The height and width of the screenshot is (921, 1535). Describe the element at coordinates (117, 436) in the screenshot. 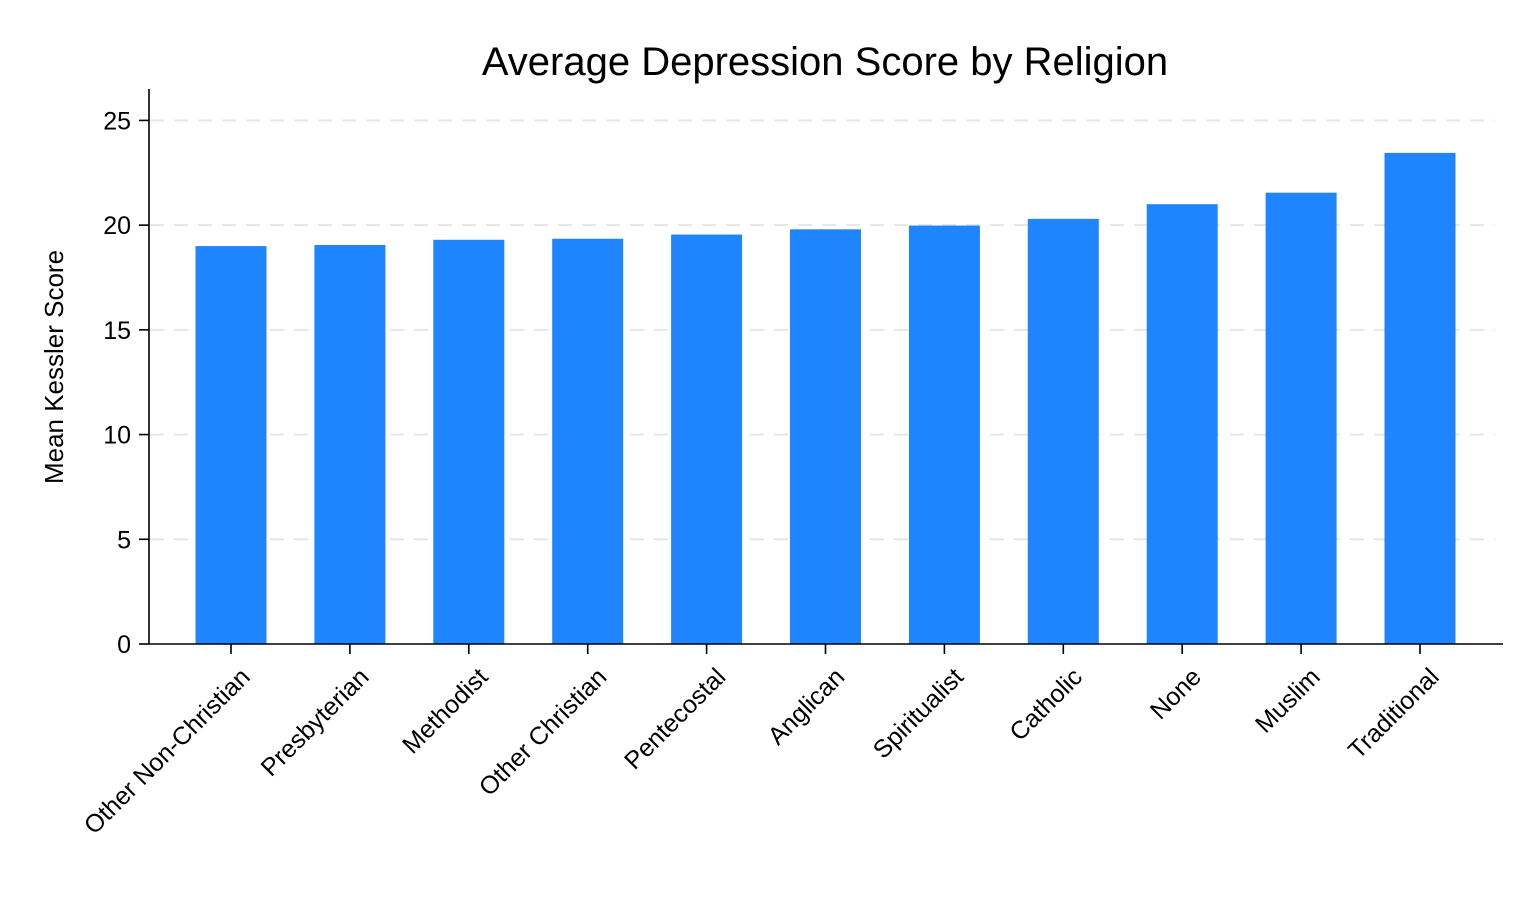

I see `y-tick-label: 10` at that location.